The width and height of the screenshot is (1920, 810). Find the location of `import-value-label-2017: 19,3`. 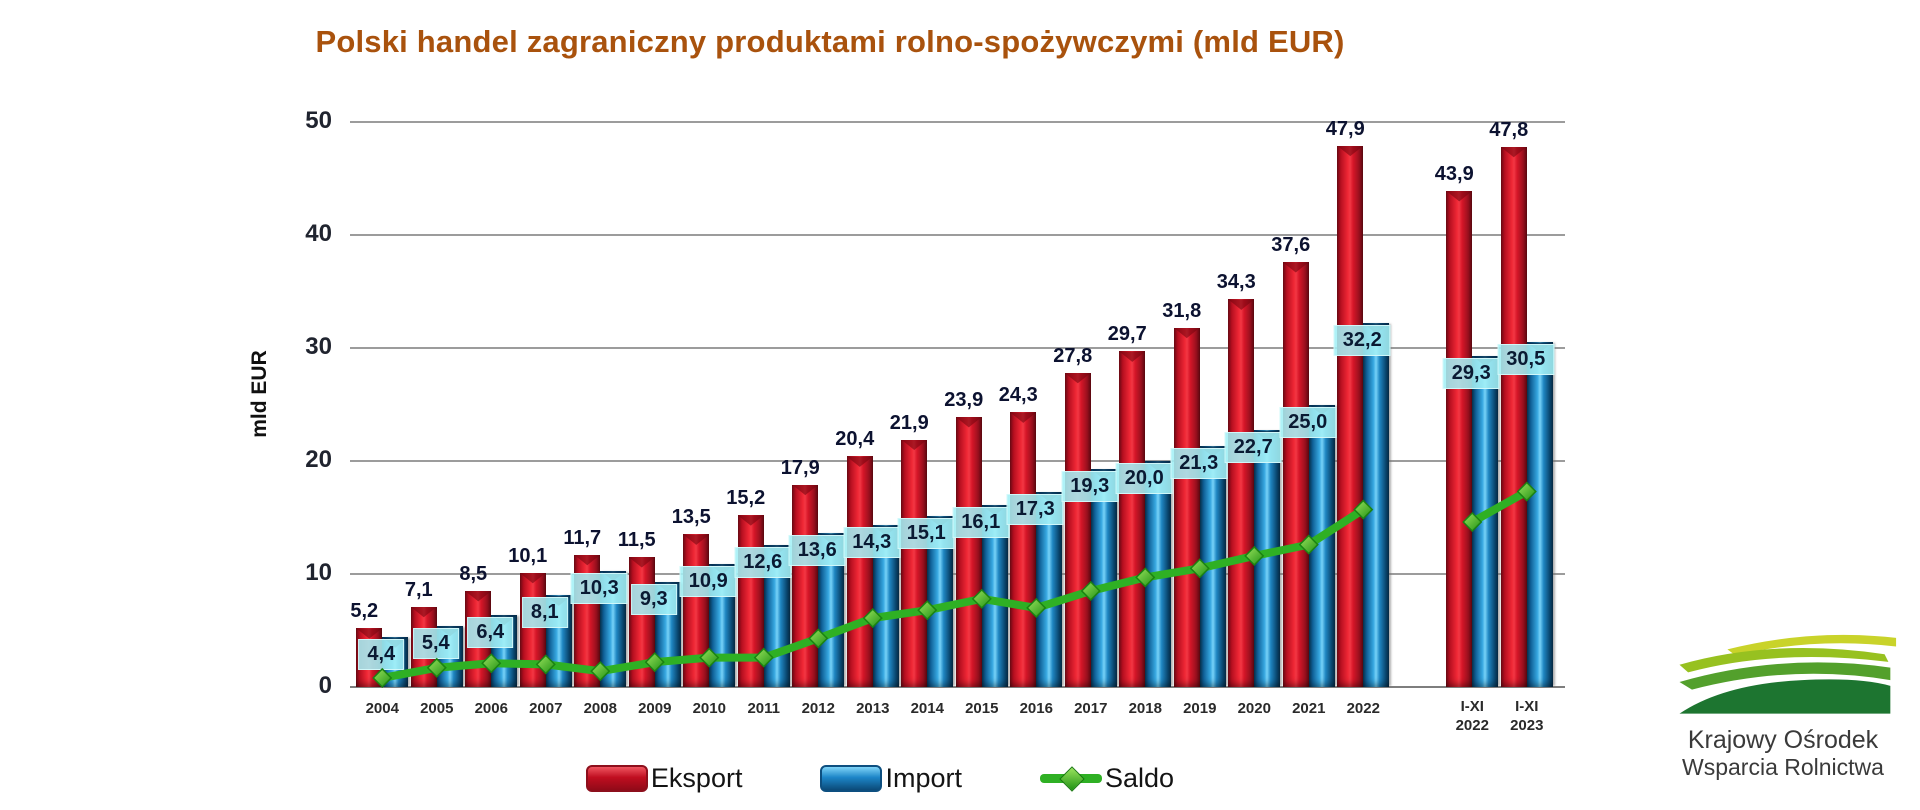

import-value-label-2017: 19,3 is located at coordinates (1090, 486).